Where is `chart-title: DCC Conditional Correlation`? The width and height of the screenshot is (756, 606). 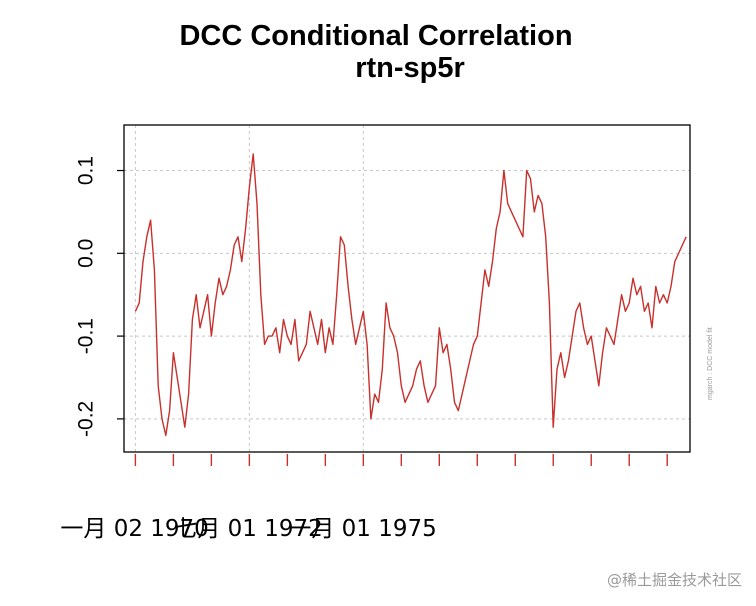
chart-title: DCC Conditional Correlation is located at coordinates (375, 36).